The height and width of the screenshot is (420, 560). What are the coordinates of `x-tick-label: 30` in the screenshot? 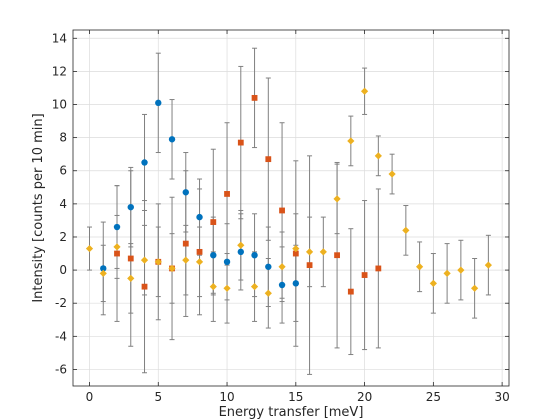 It's located at (501, 397).